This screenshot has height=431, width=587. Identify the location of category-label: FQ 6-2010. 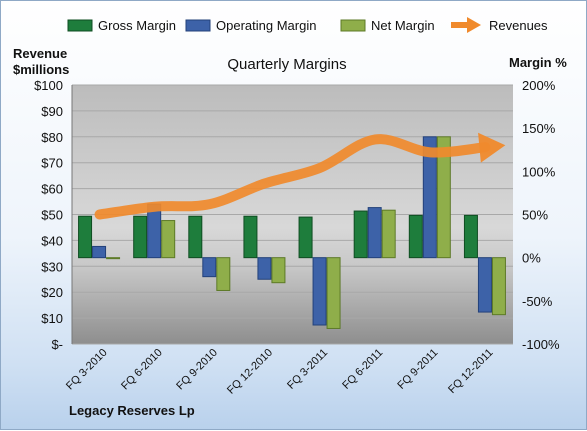
(142, 370).